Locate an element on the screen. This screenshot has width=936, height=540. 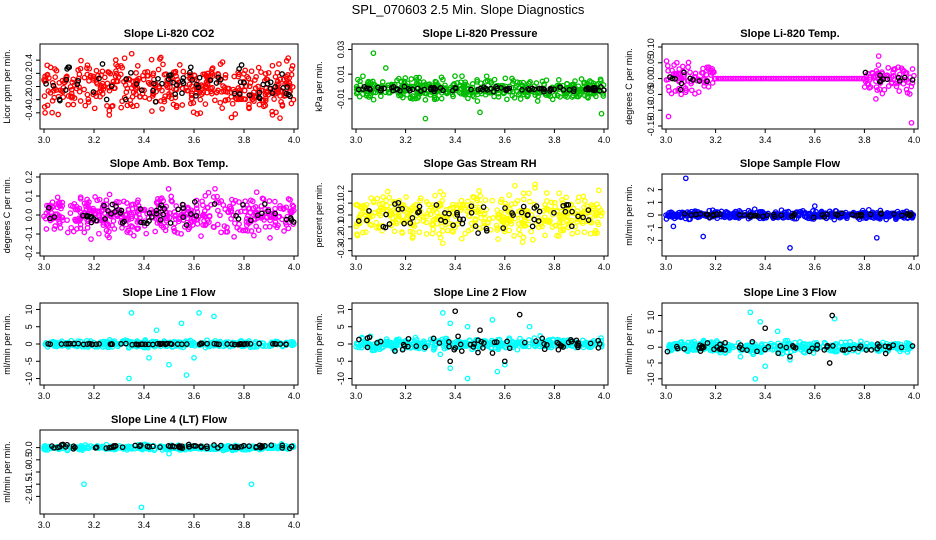
y-tick-label: 0.01 is located at coordinates (341, 74).